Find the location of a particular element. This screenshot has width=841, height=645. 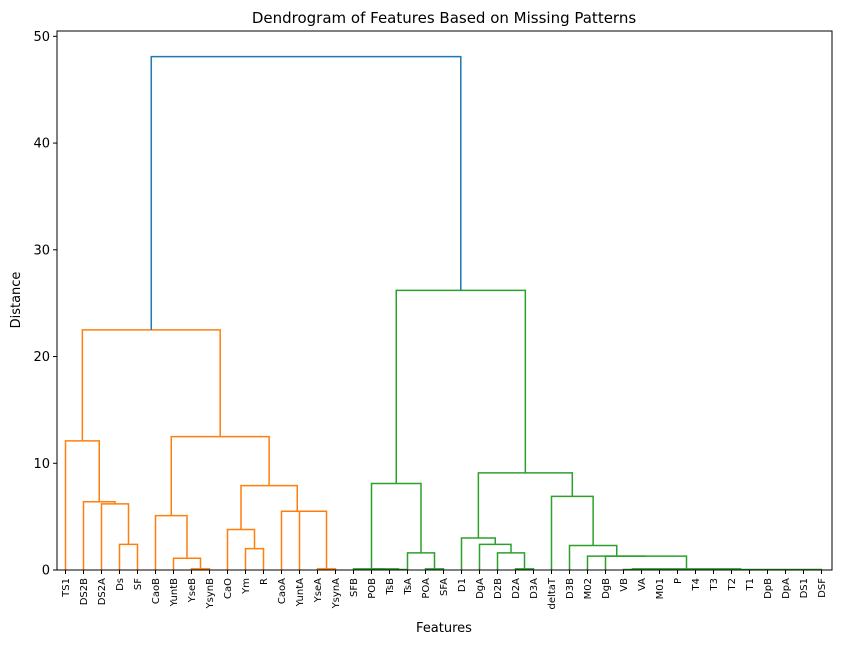

x-tick-label-SFB: SFB is located at coordinates (354, 587).